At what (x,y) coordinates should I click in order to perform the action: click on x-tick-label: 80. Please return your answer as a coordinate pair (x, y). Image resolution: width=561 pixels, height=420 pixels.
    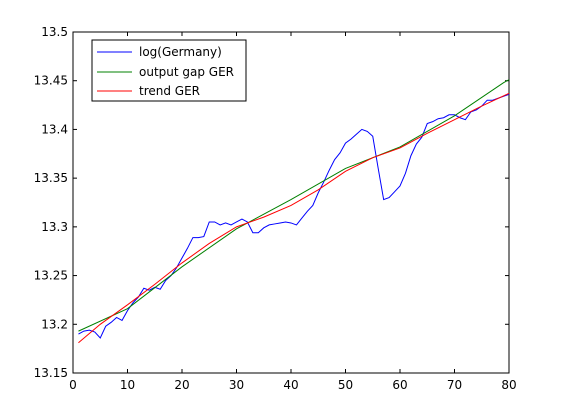
    Looking at the image, I should click on (508, 385).